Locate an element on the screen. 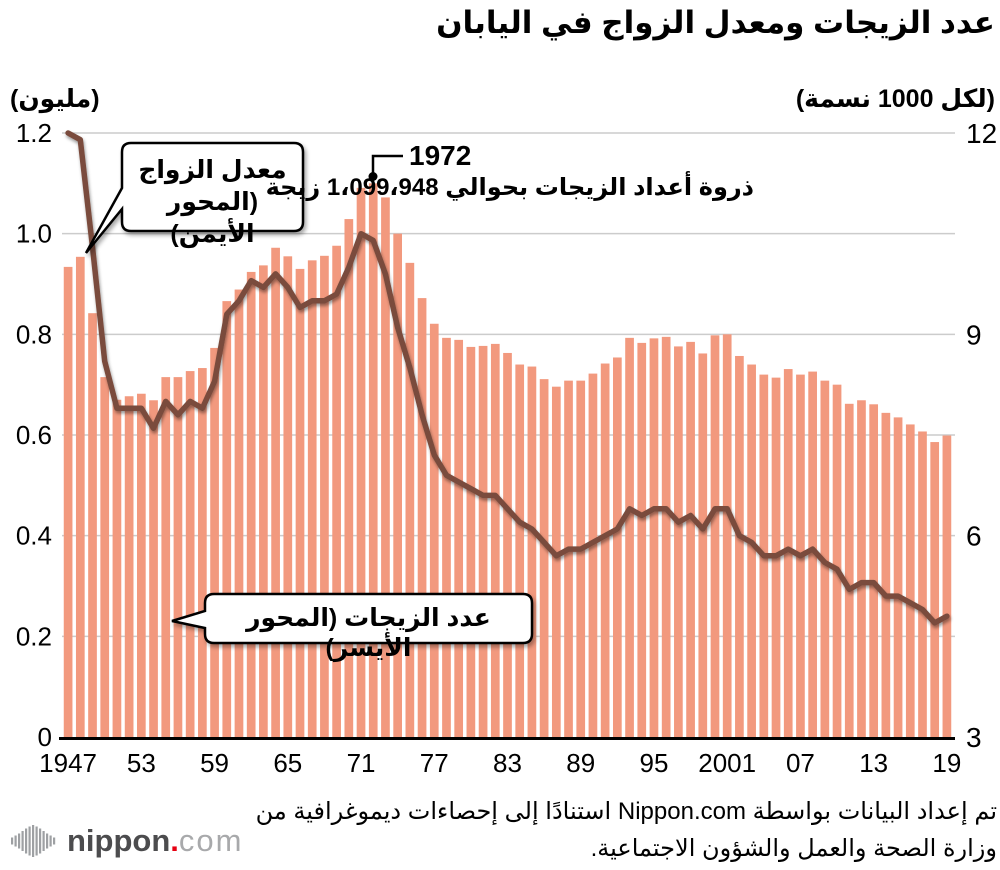  x-tick-label: 19 is located at coordinates (946, 763).